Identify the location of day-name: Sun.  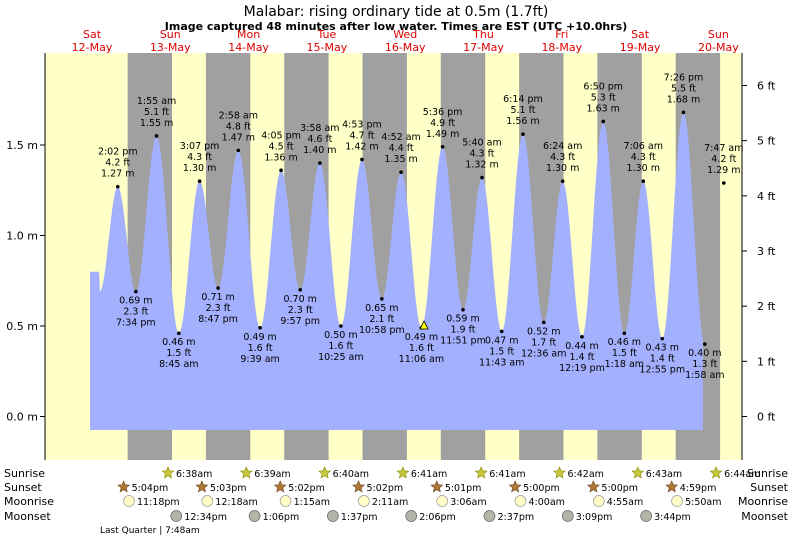
(718, 34).